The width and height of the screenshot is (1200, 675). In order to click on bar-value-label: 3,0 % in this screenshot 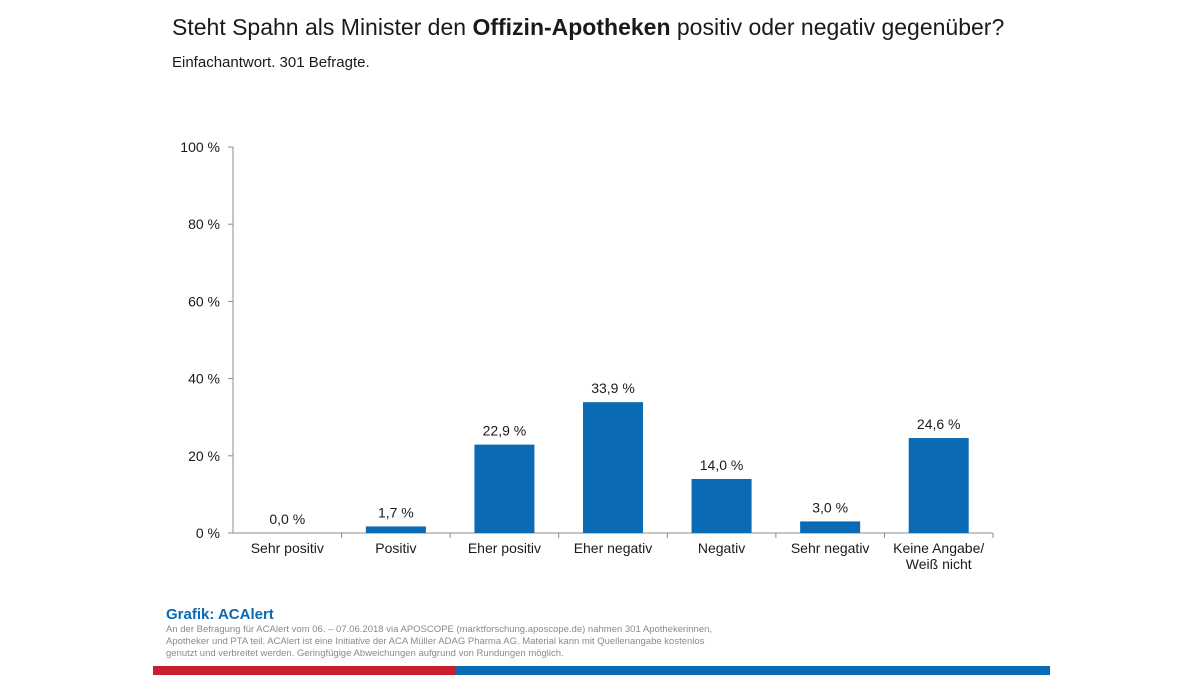, I will do `click(830, 507)`.